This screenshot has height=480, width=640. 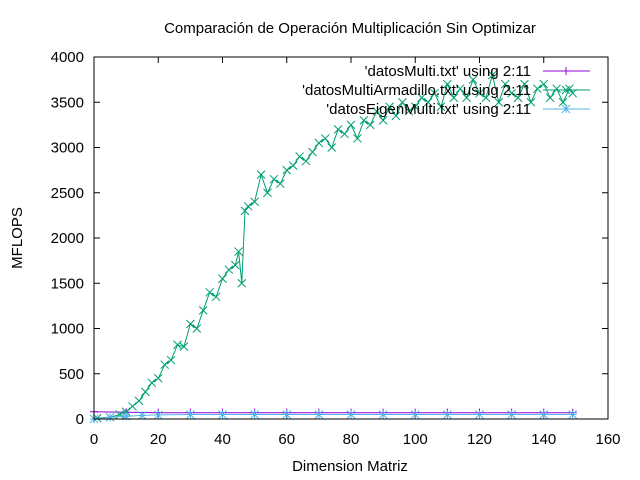 I want to click on x-tick-label: 40, so click(x=222, y=439).